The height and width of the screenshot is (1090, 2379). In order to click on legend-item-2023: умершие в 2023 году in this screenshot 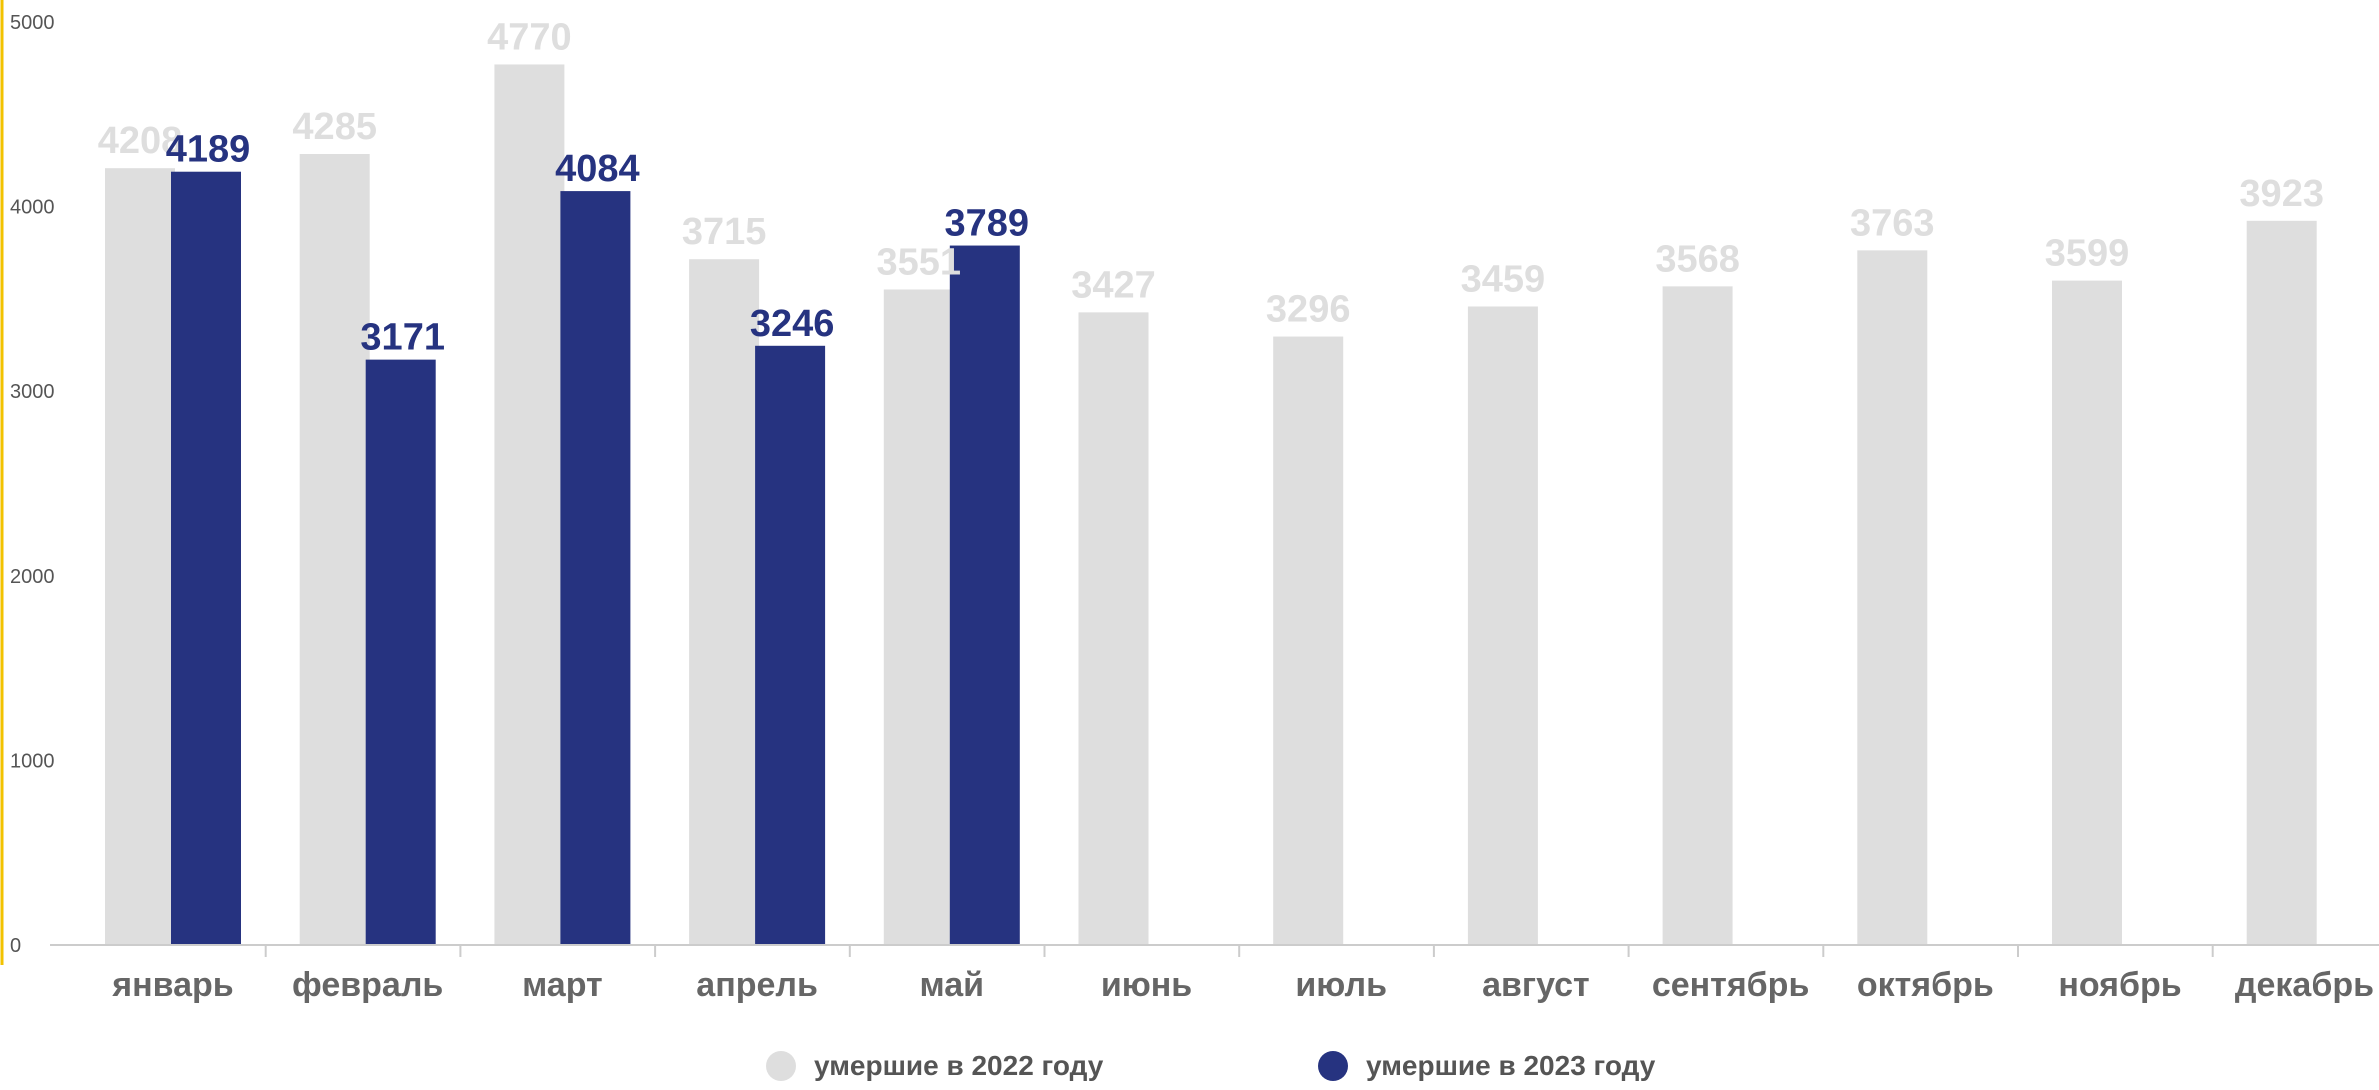, I will do `click(1486, 1066)`.